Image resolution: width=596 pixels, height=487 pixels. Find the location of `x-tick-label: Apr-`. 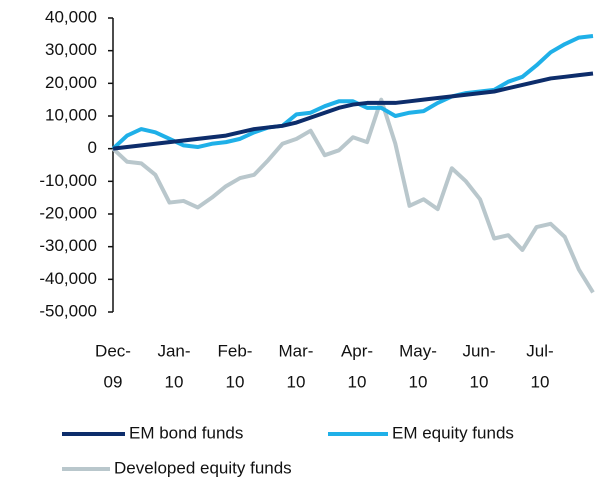

x-tick-label: Apr- is located at coordinates (357, 350).